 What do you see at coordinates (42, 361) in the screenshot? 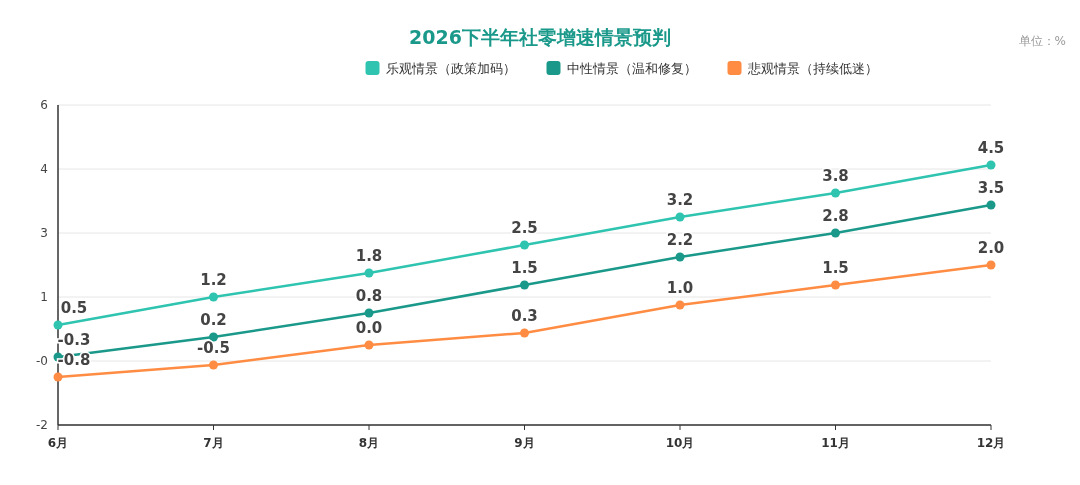
I see `y-tick-label: -0` at bounding box center [42, 361].